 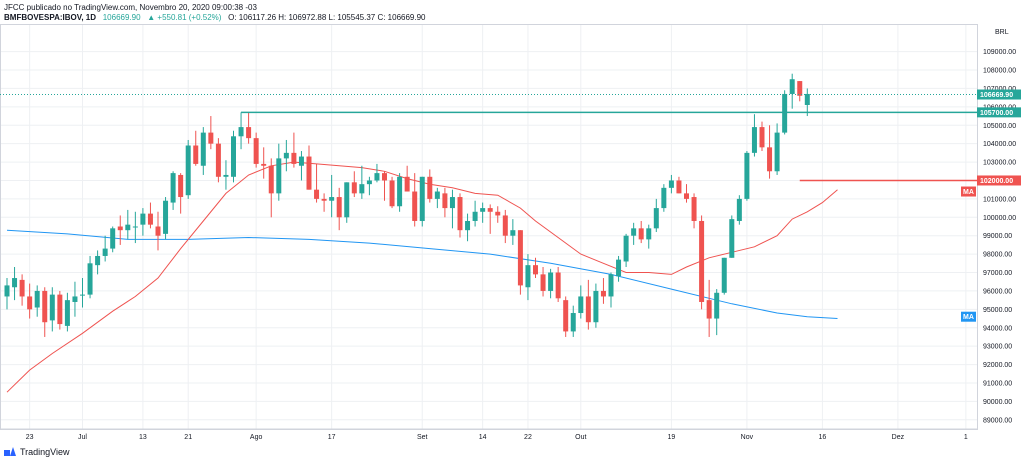 I want to click on x-tick-label: 16, so click(x=823, y=437).